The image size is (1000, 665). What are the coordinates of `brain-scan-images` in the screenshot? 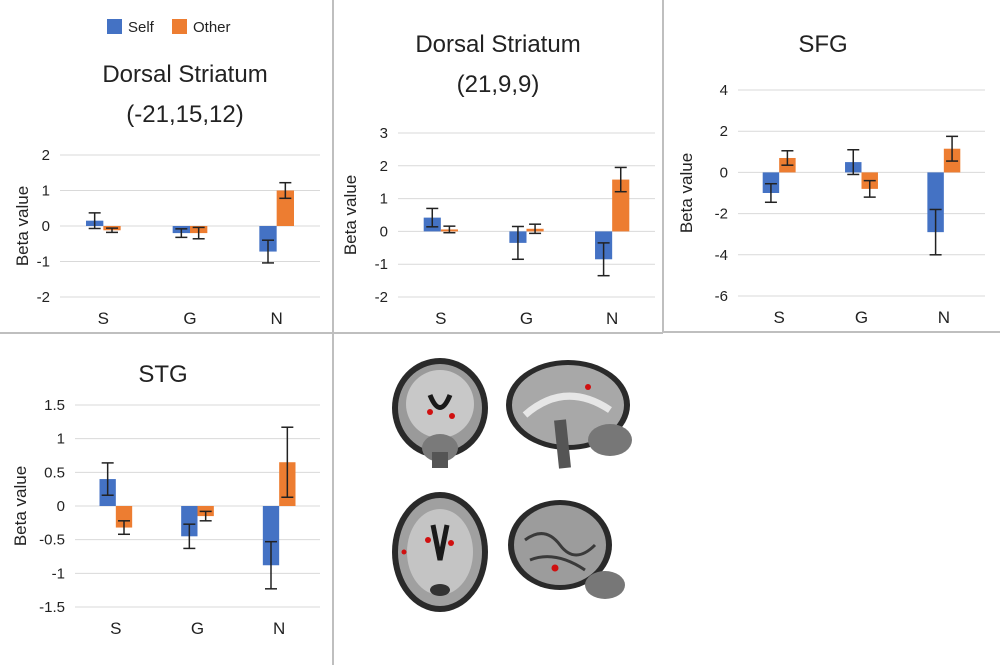 It's located at (514, 486).